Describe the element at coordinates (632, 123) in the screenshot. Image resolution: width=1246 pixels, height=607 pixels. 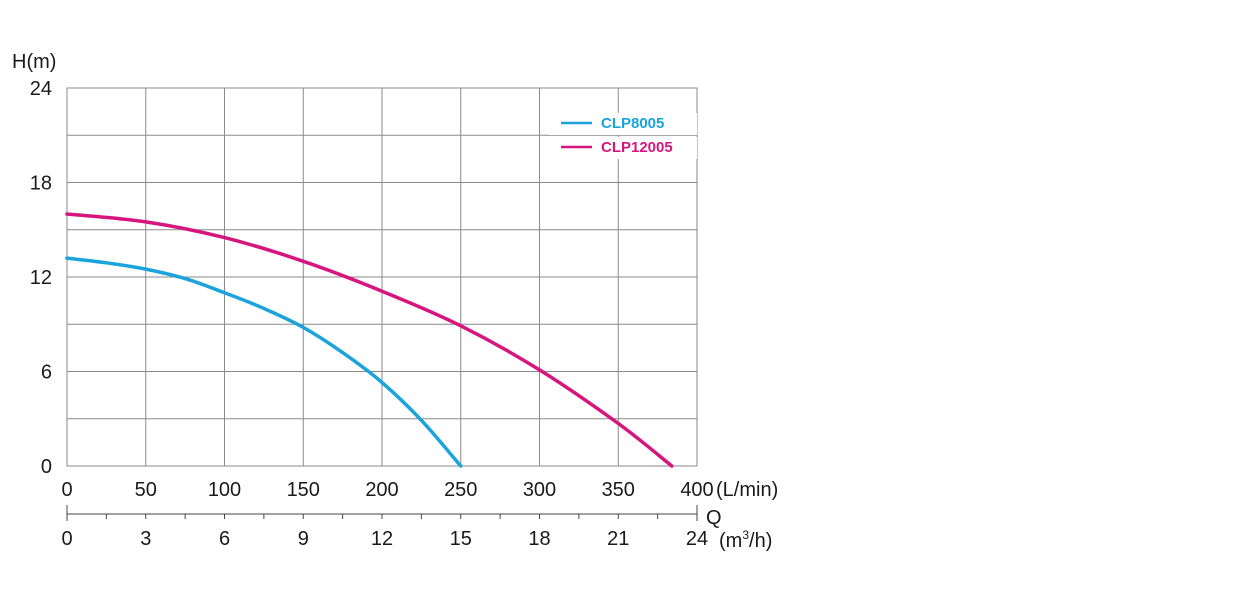
I see `legend-label-clp8005: CLP8005` at that location.